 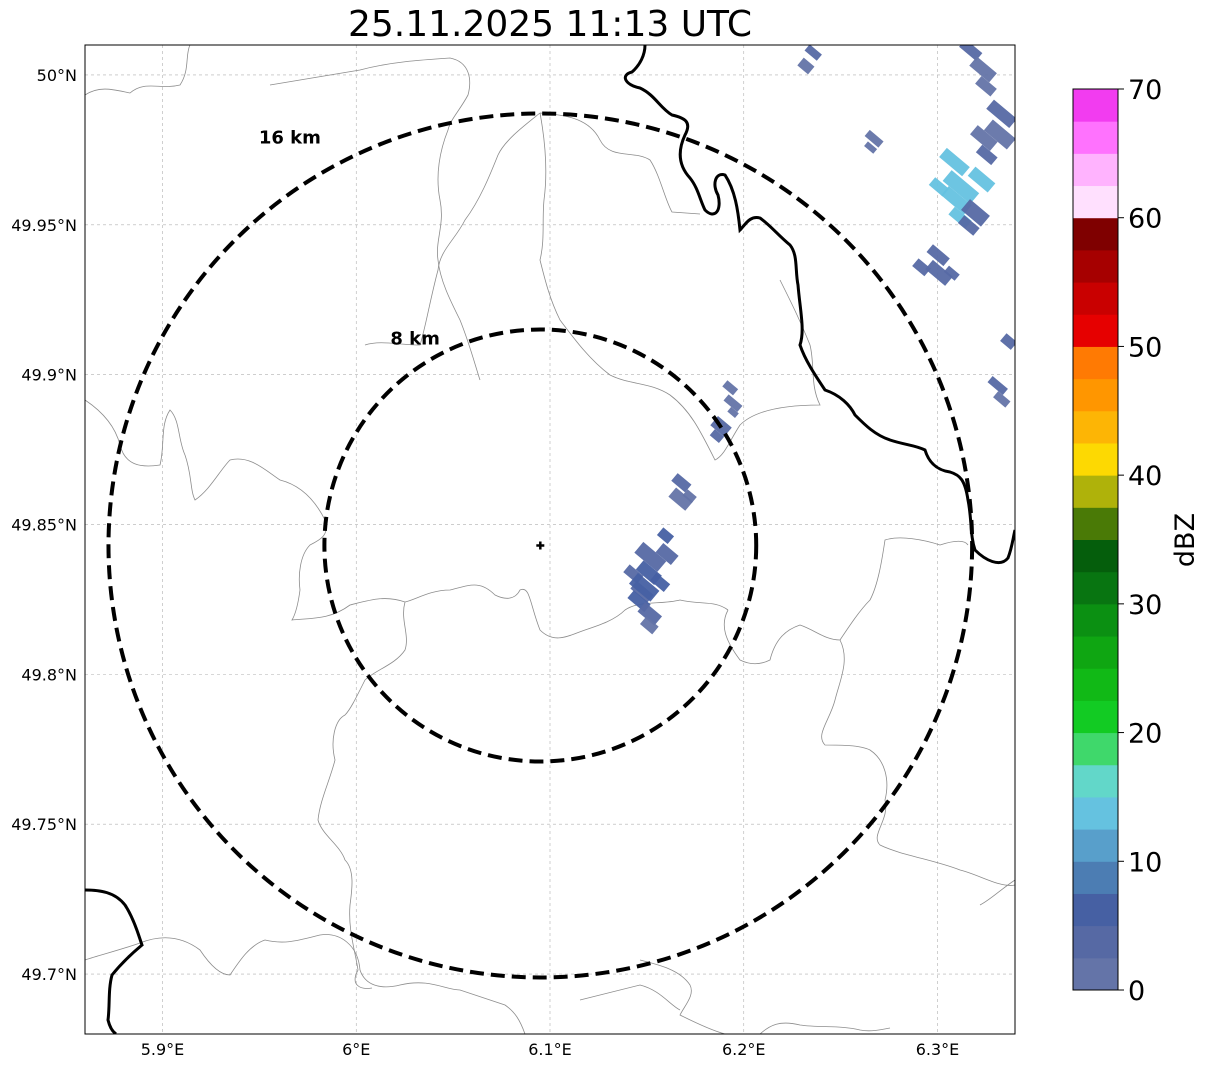 I want to click on colorbar-tick-label: 0, so click(x=1136, y=991).